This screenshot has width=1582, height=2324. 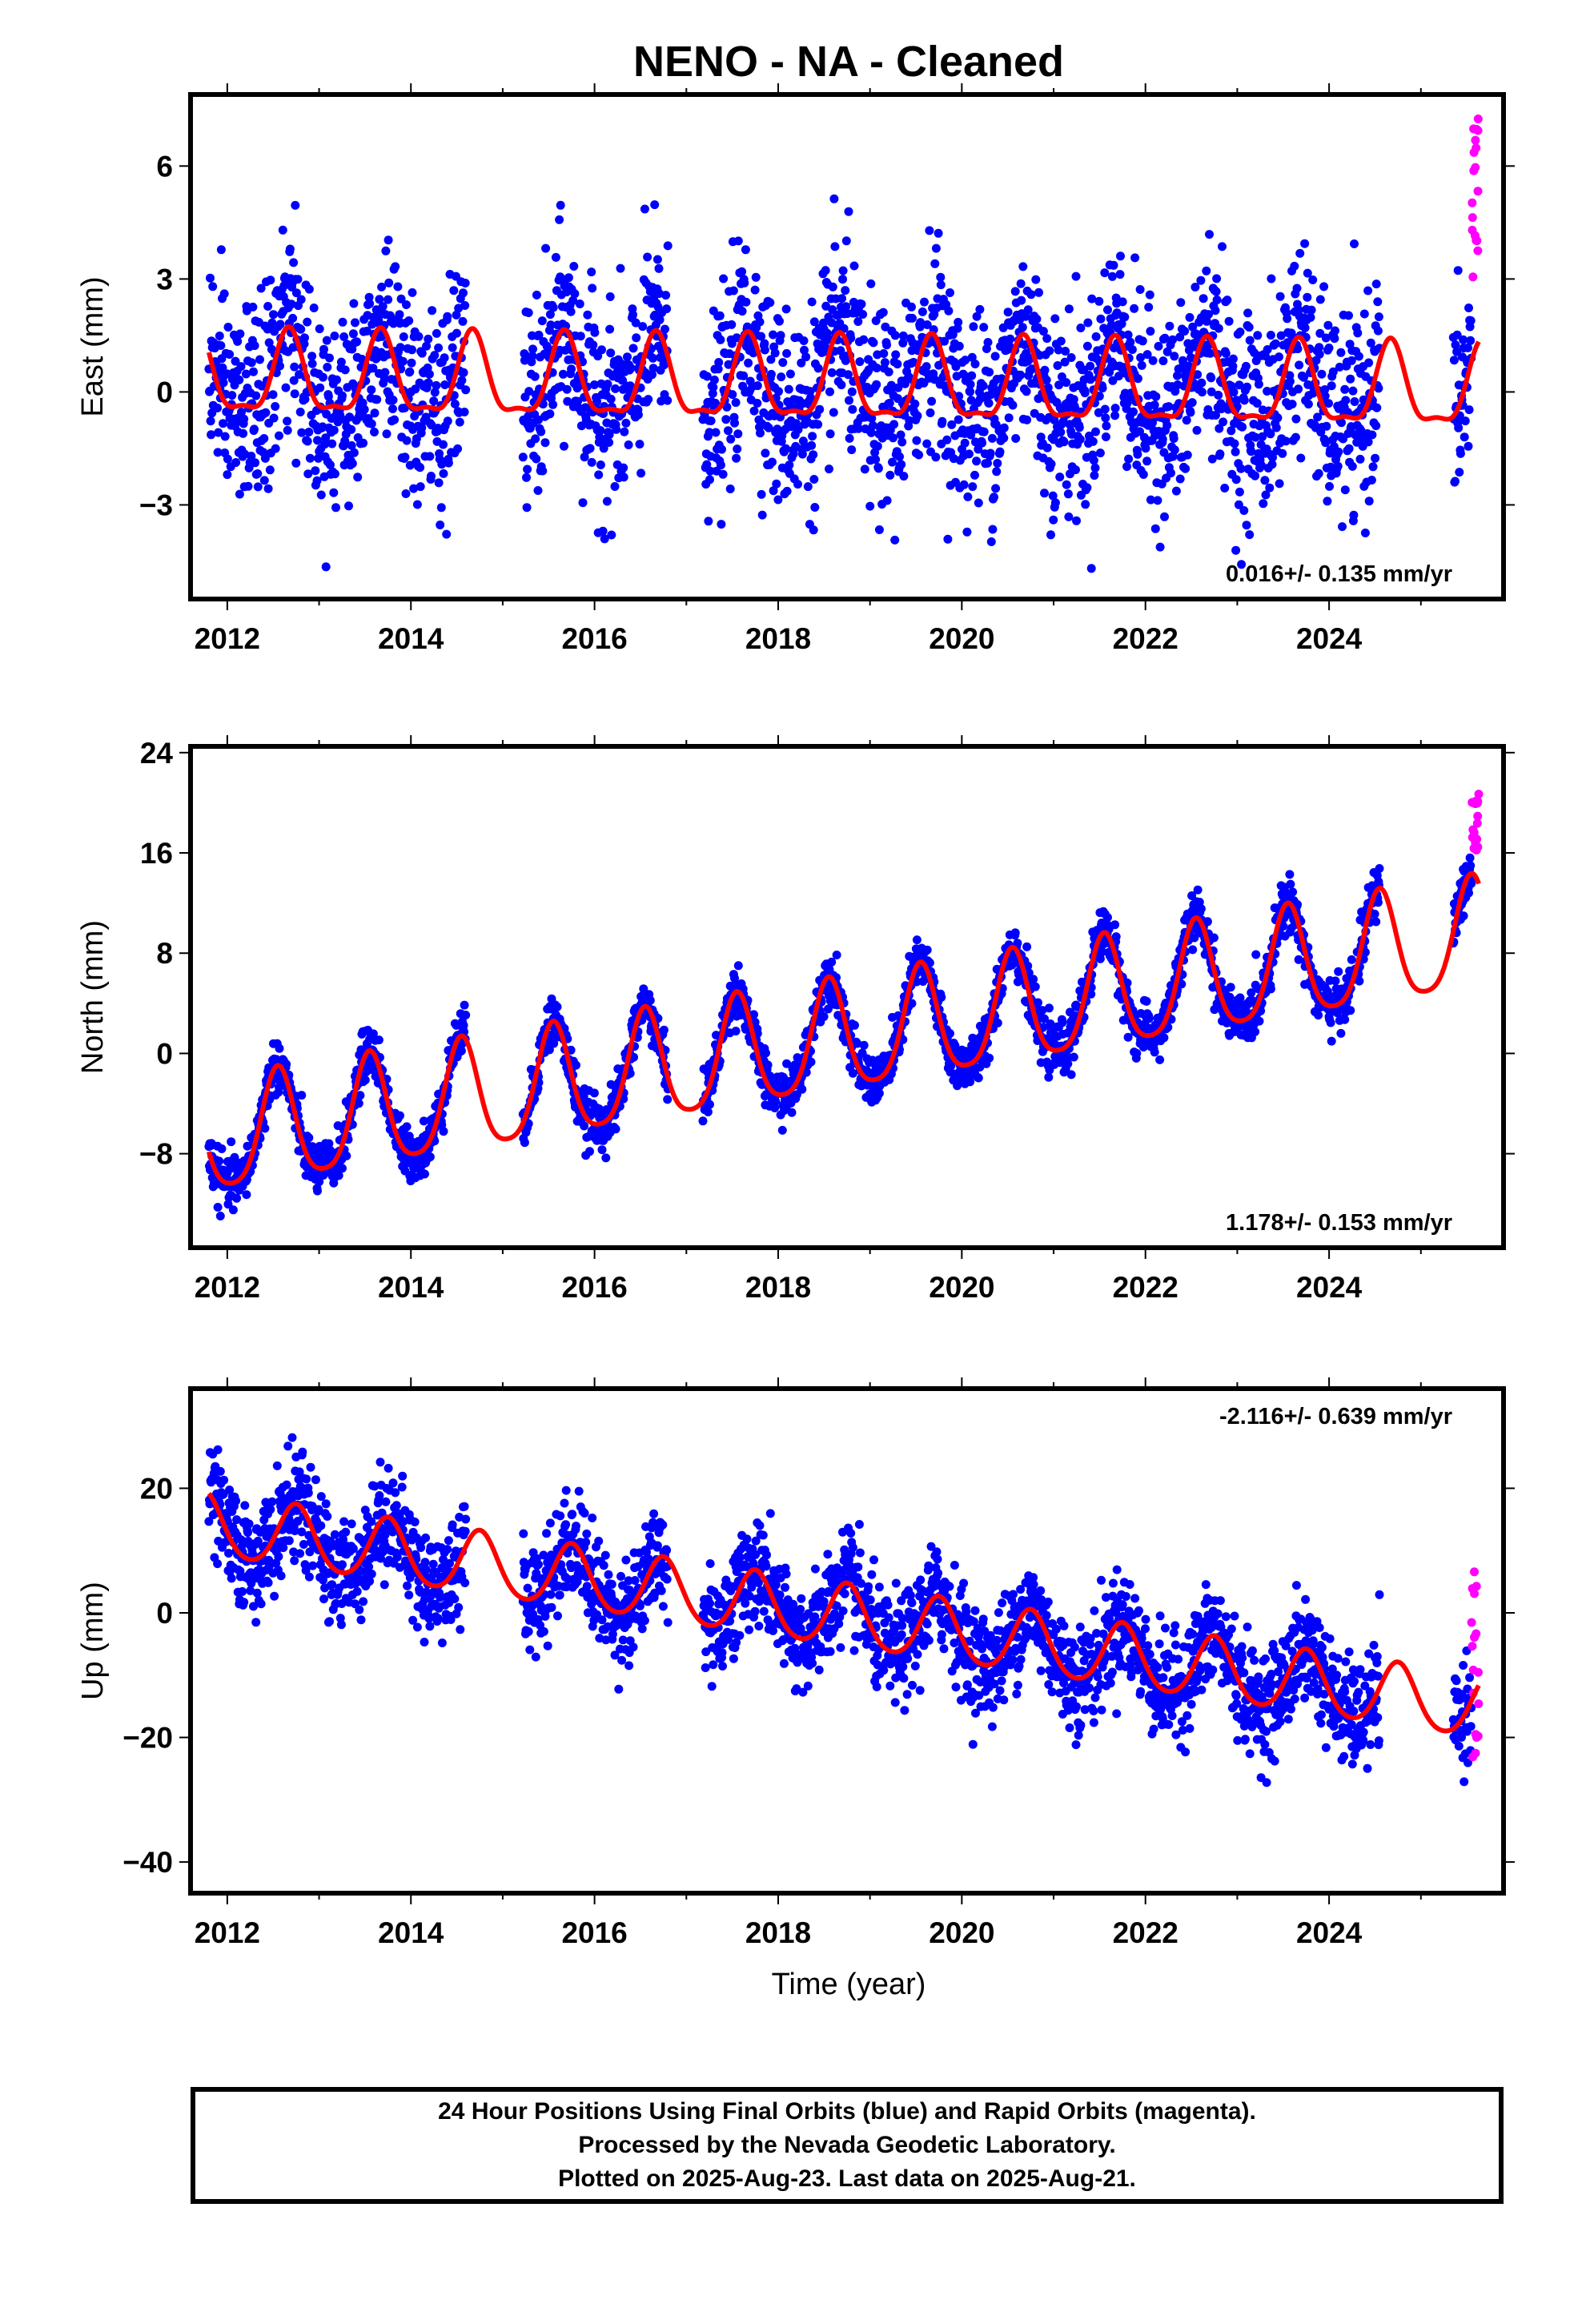 I want to click on east-x-tick-label: 2024, so click(x=1329, y=638).